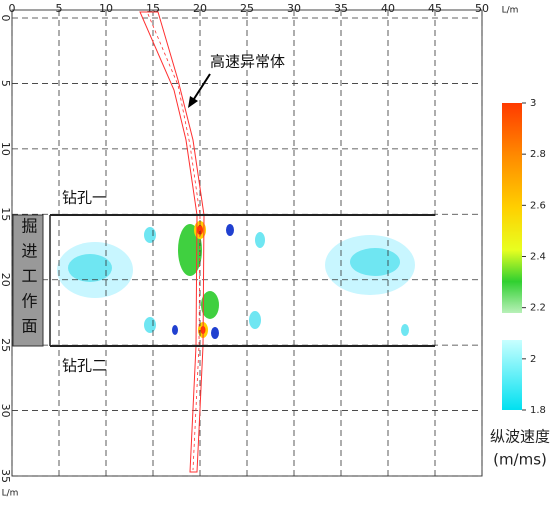 The width and height of the screenshot is (550, 507). What do you see at coordinates (520, 437) in the screenshot?
I see `colorbar-title: 纵波速度` at bounding box center [520, 437].